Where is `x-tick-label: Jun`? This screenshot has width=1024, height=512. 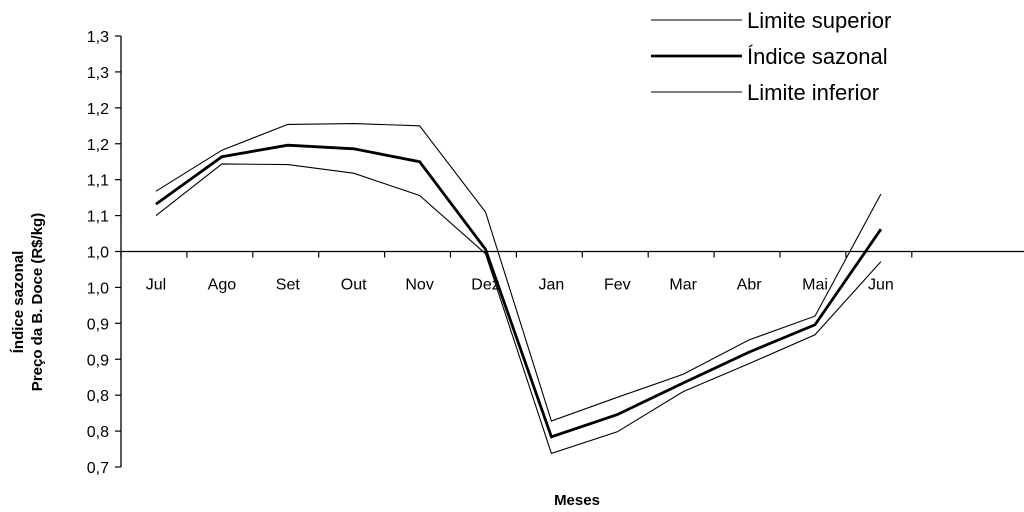 x-tick-label: Jun is located at coordinates (881, 285).